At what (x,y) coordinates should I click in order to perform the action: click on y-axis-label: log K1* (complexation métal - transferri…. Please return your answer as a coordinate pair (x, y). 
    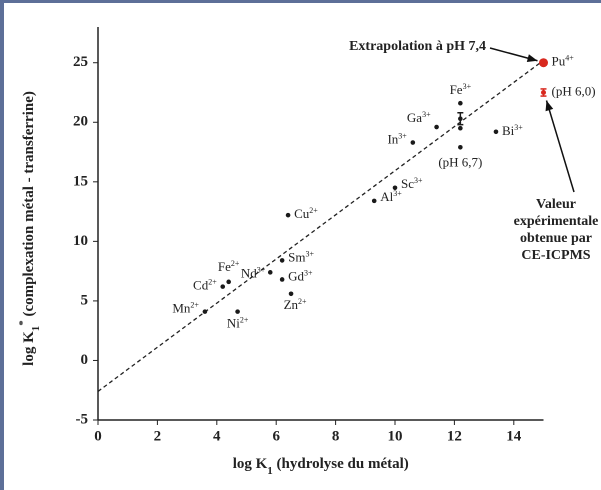
    Looking at the image, I should click on (29, 228).